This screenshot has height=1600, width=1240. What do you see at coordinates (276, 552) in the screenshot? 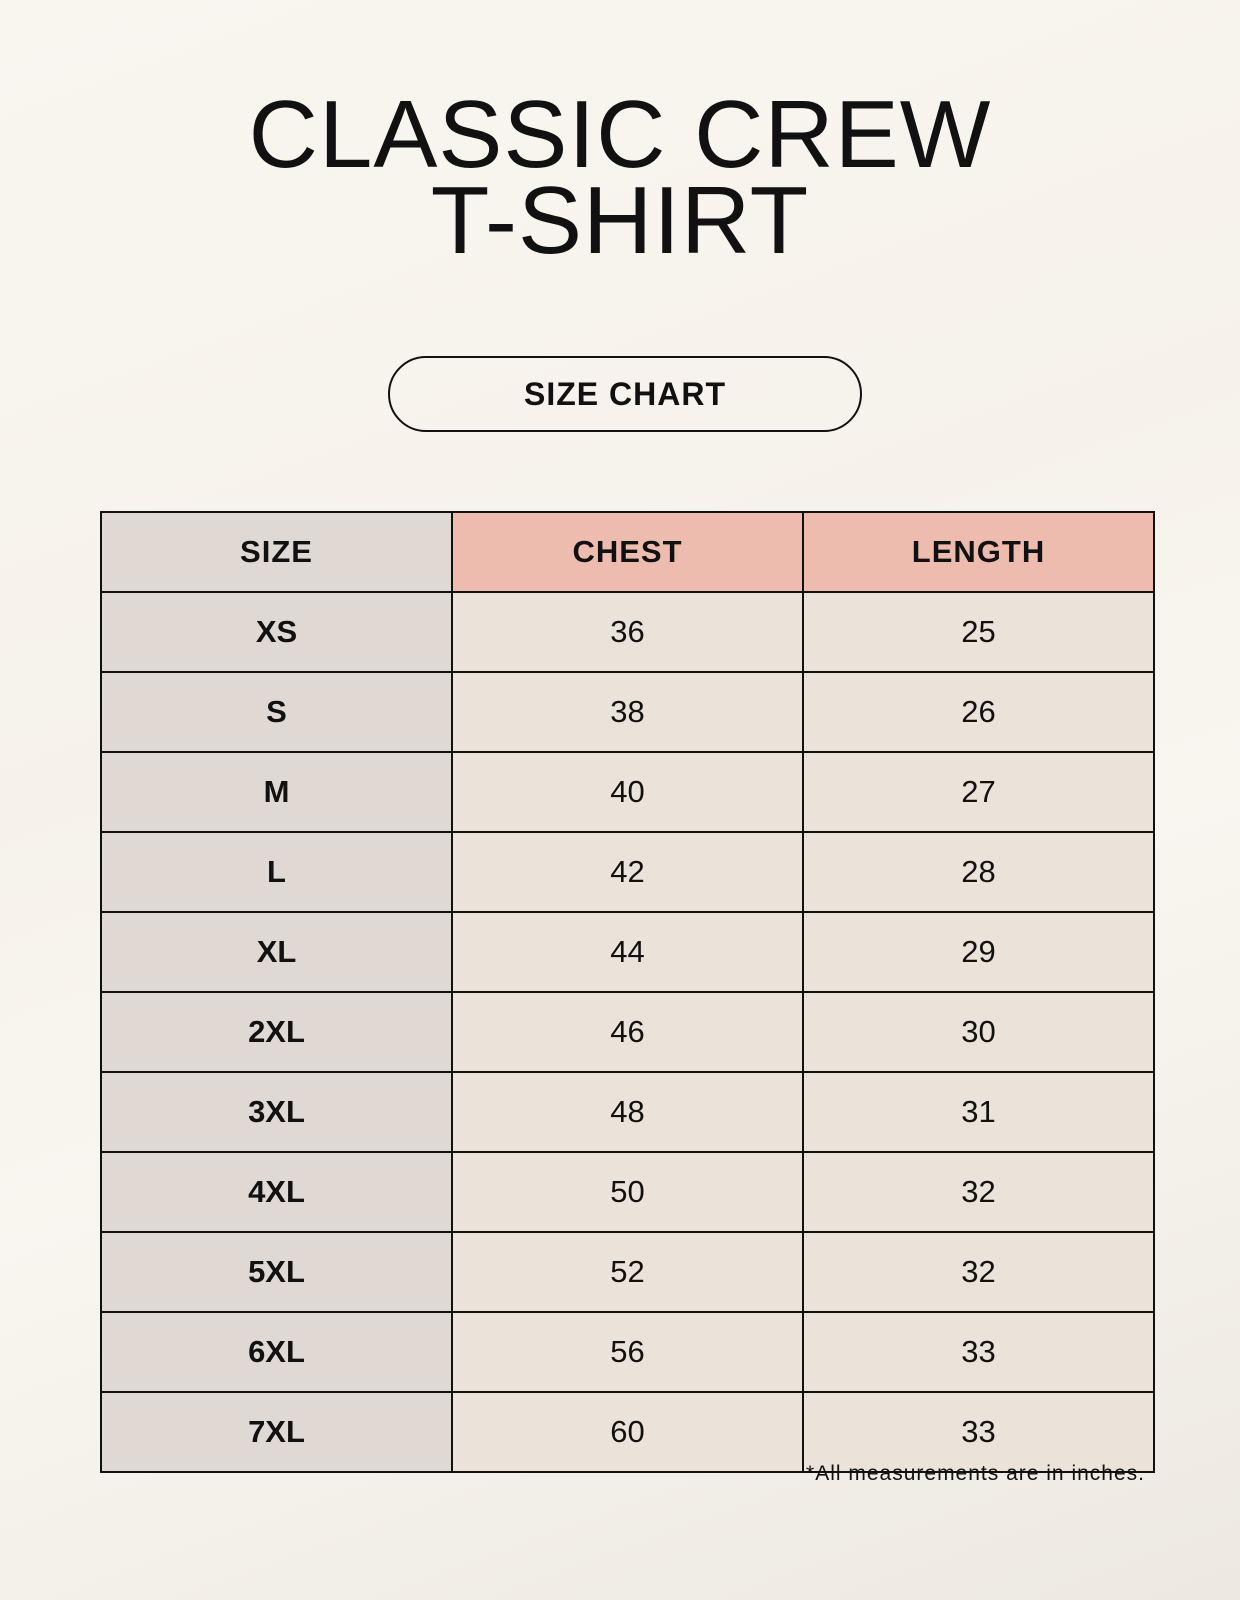
I see `header-size: SIZE` at bounding box center [276, 552].